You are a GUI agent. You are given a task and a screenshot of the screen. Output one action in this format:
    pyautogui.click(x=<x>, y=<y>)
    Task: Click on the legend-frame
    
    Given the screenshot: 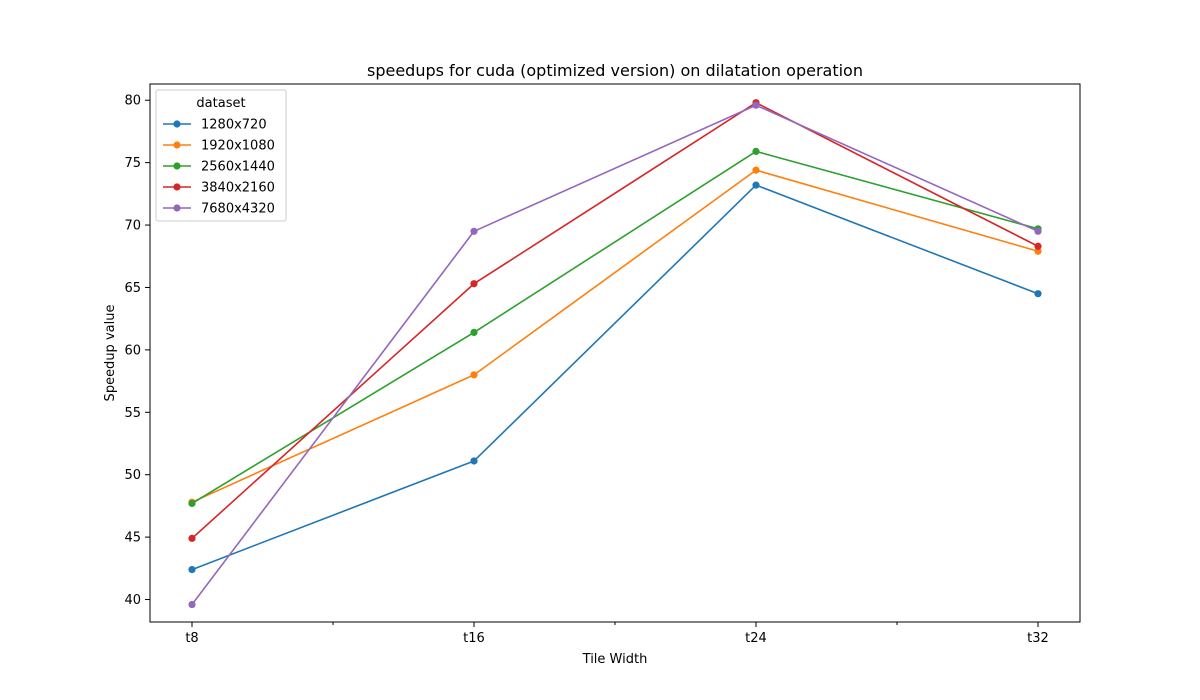 What is the action you would take?
    pyautogui.click(x=221, y=155)
    